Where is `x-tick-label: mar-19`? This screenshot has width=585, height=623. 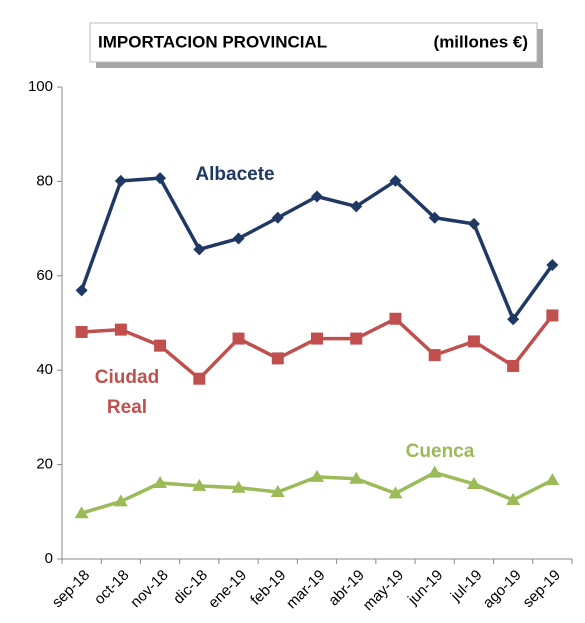 x-tick-label: mar-19 is located at coordinates (306, 590).